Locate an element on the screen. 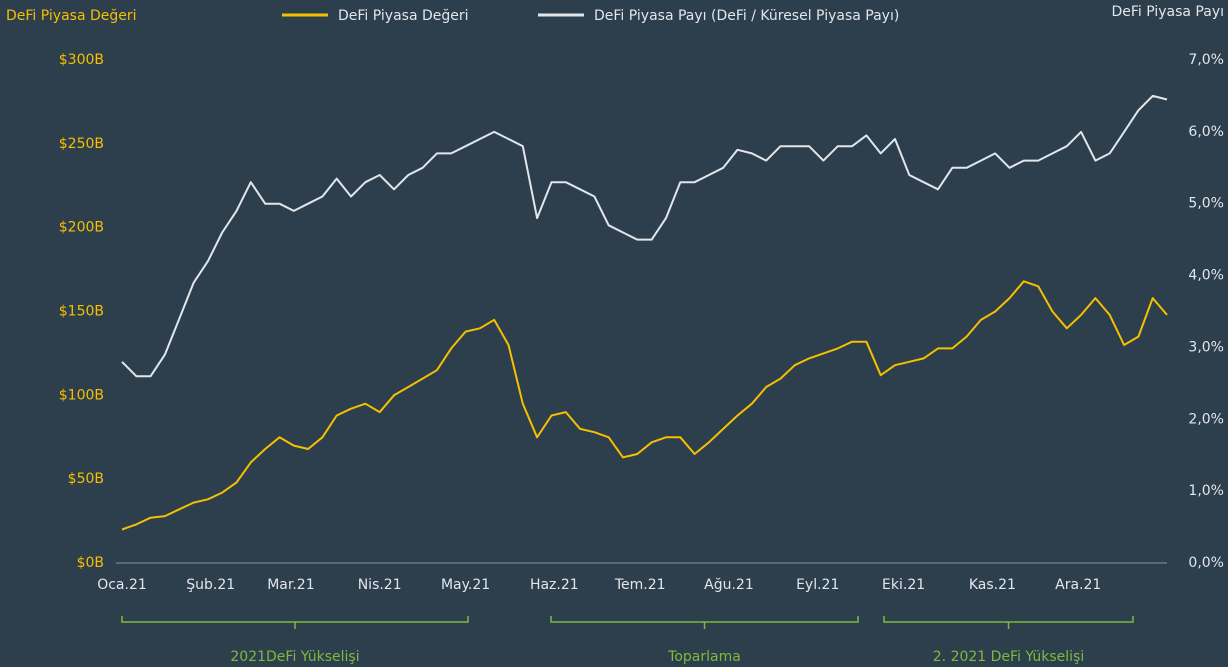 The height and width of the screenshot is (667, 1228). x-tick-label: Eyl.21 is located at coordinates (817, 585).